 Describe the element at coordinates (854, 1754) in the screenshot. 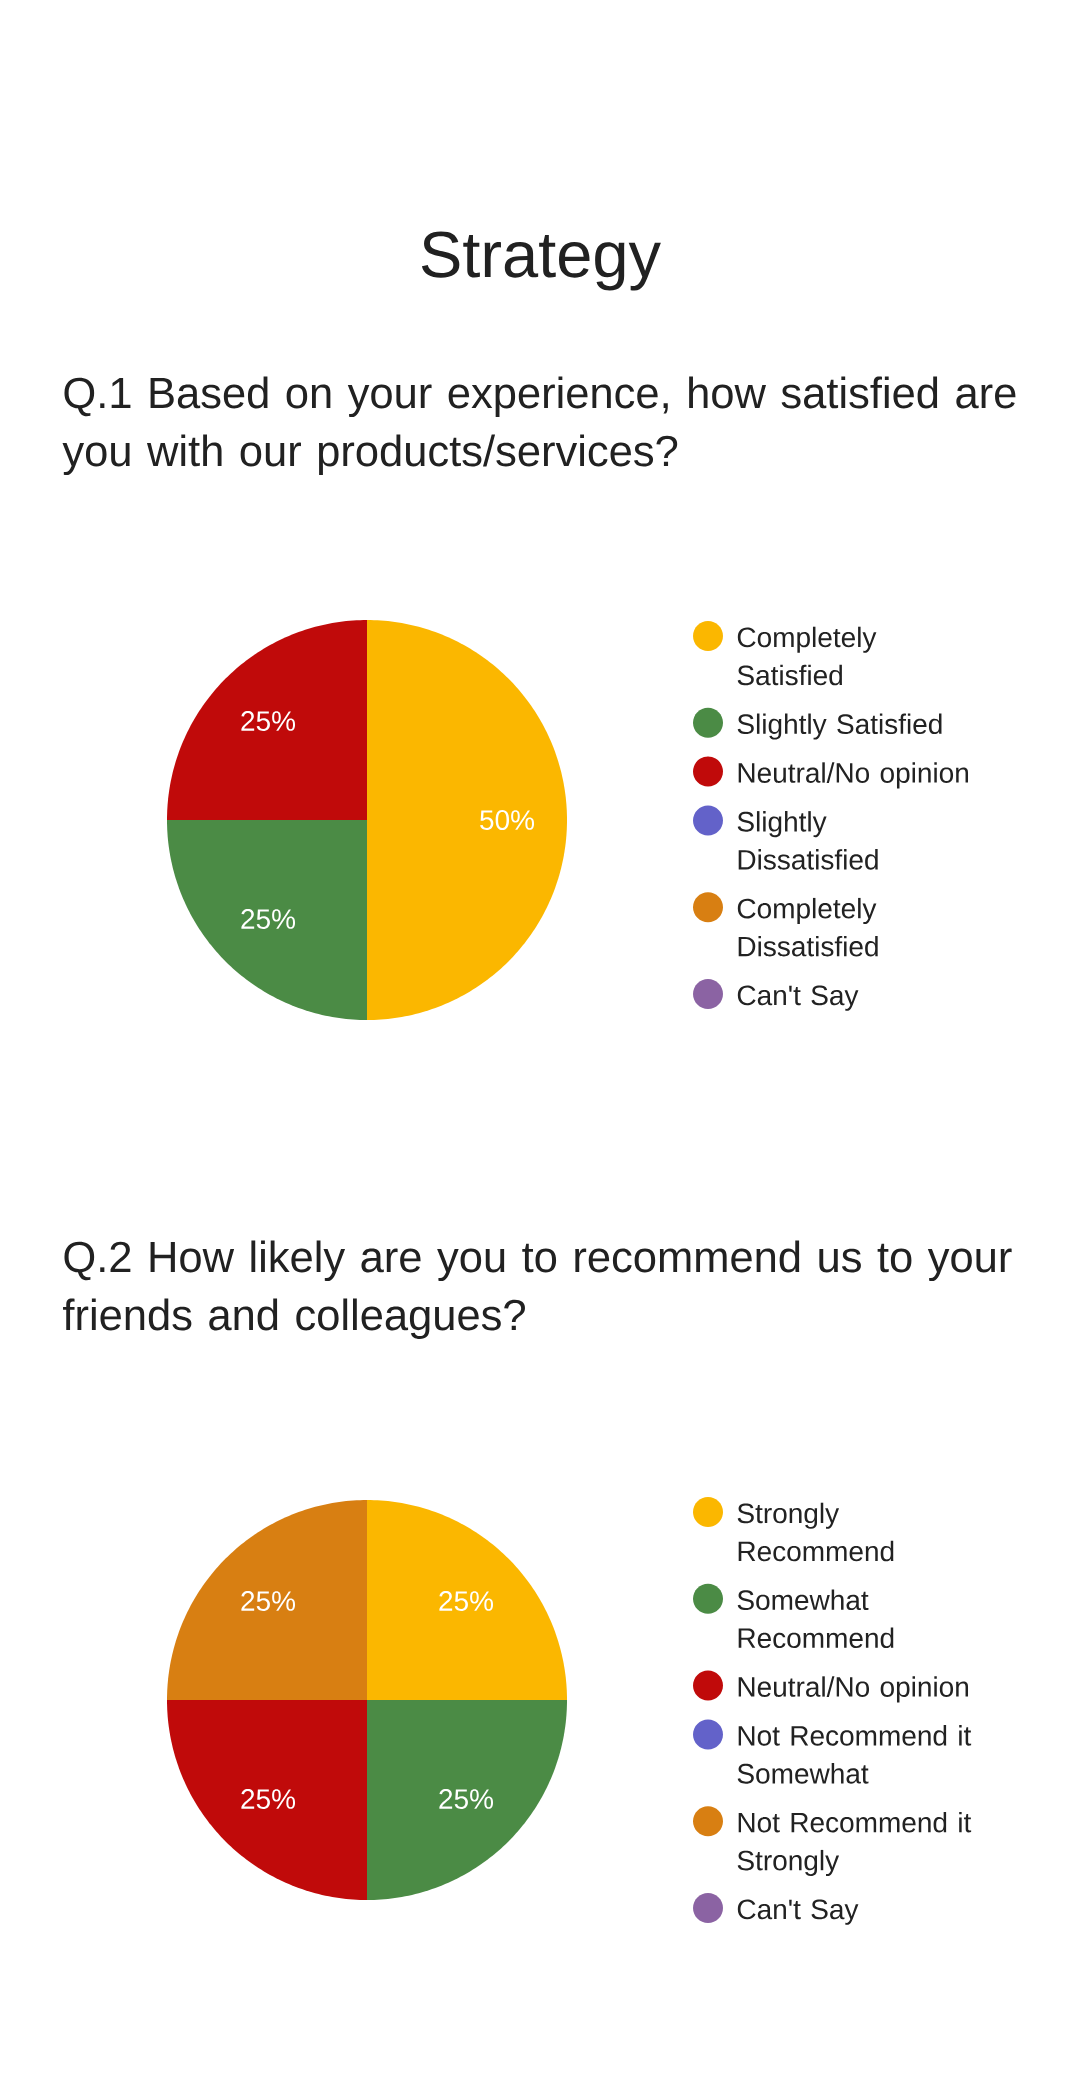

I see `legend-label: Not Recommend it Somewhat` at that location.